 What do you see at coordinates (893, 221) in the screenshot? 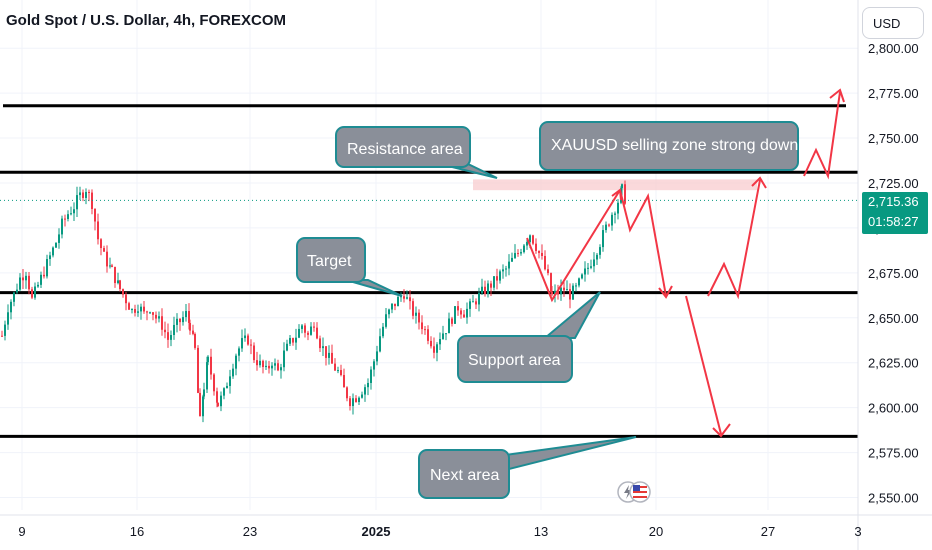
I see `bar-countdown: 01:58:27` at bounding box center [893, 221].